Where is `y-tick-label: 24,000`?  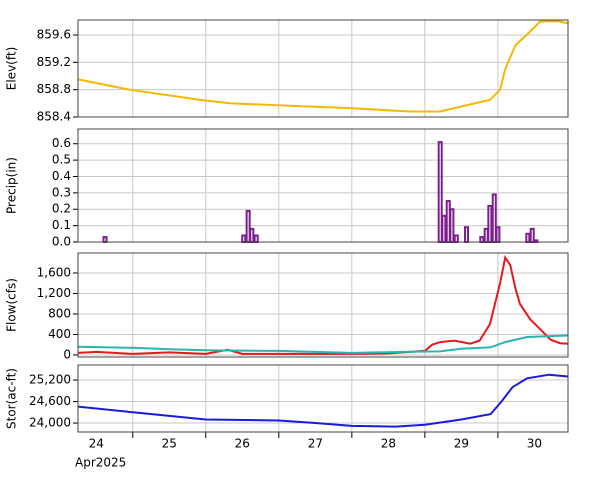
y-tick-label: 24,000 is located at coordinates (50, 423).